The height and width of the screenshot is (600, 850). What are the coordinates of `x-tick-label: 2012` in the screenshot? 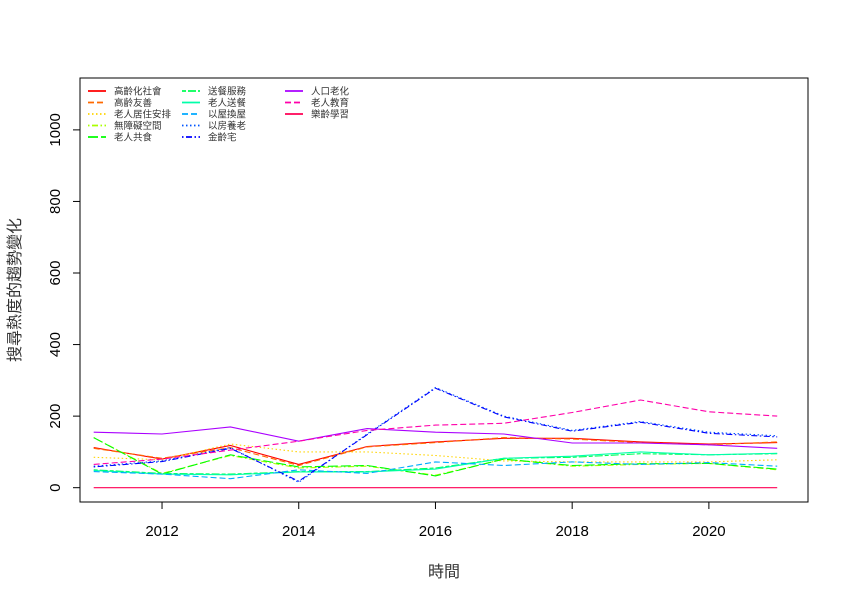 It's located at (161, 531).